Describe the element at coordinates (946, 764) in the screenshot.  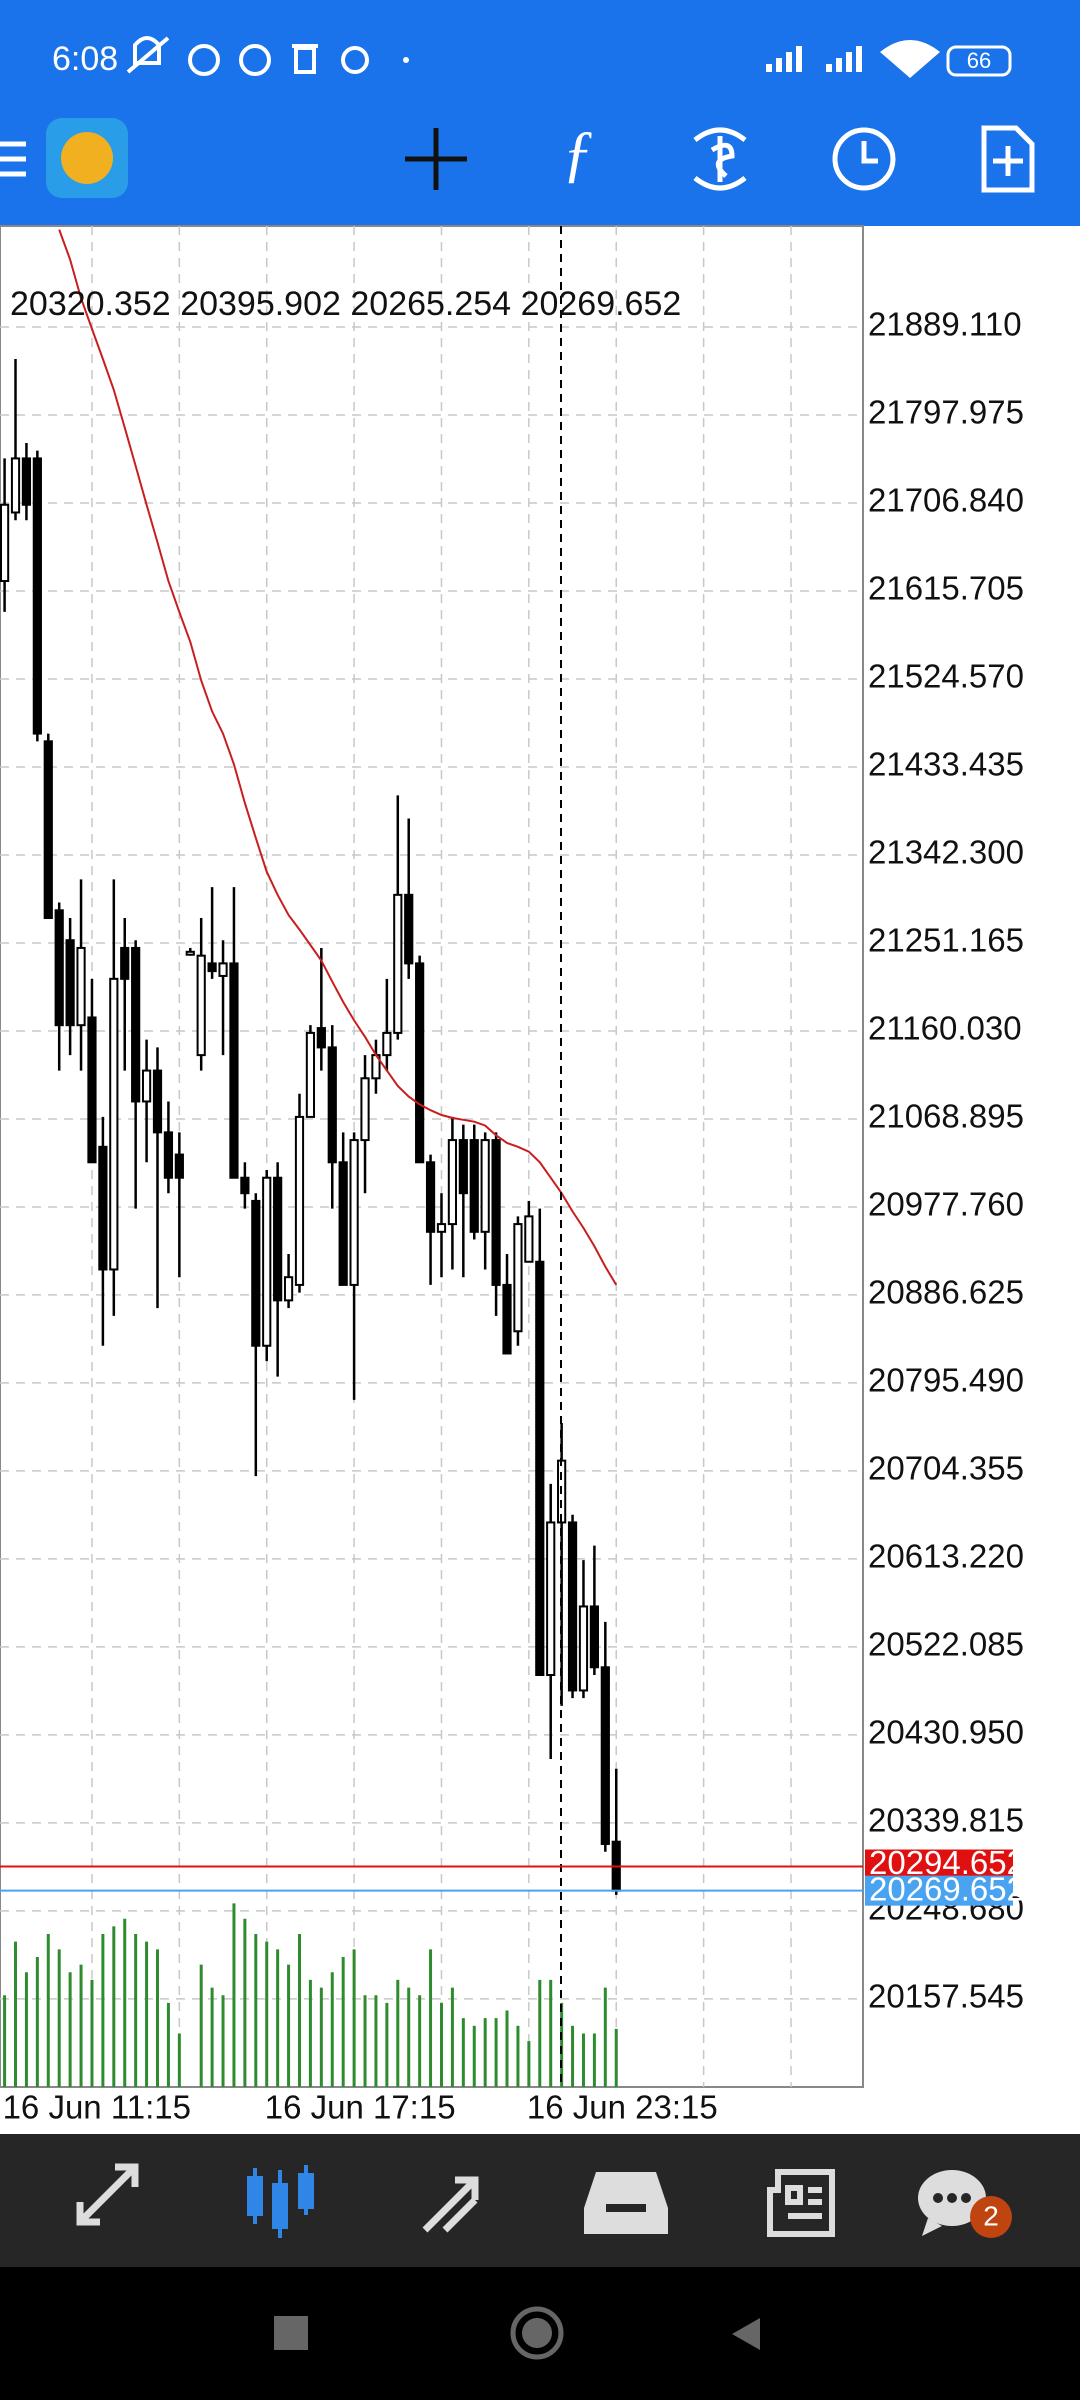
I see `y-tick-label: 21433.435` at that location.